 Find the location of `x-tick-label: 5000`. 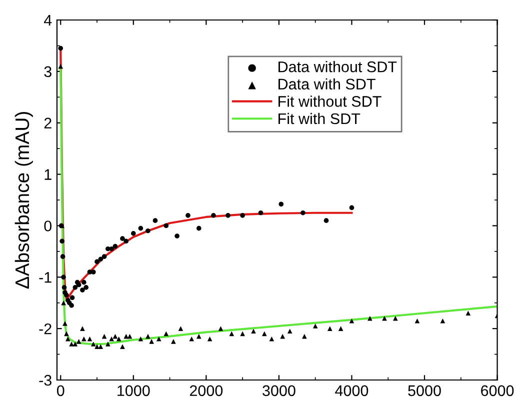

x-tick-label: 5000 is located at coordinates (424, 390).